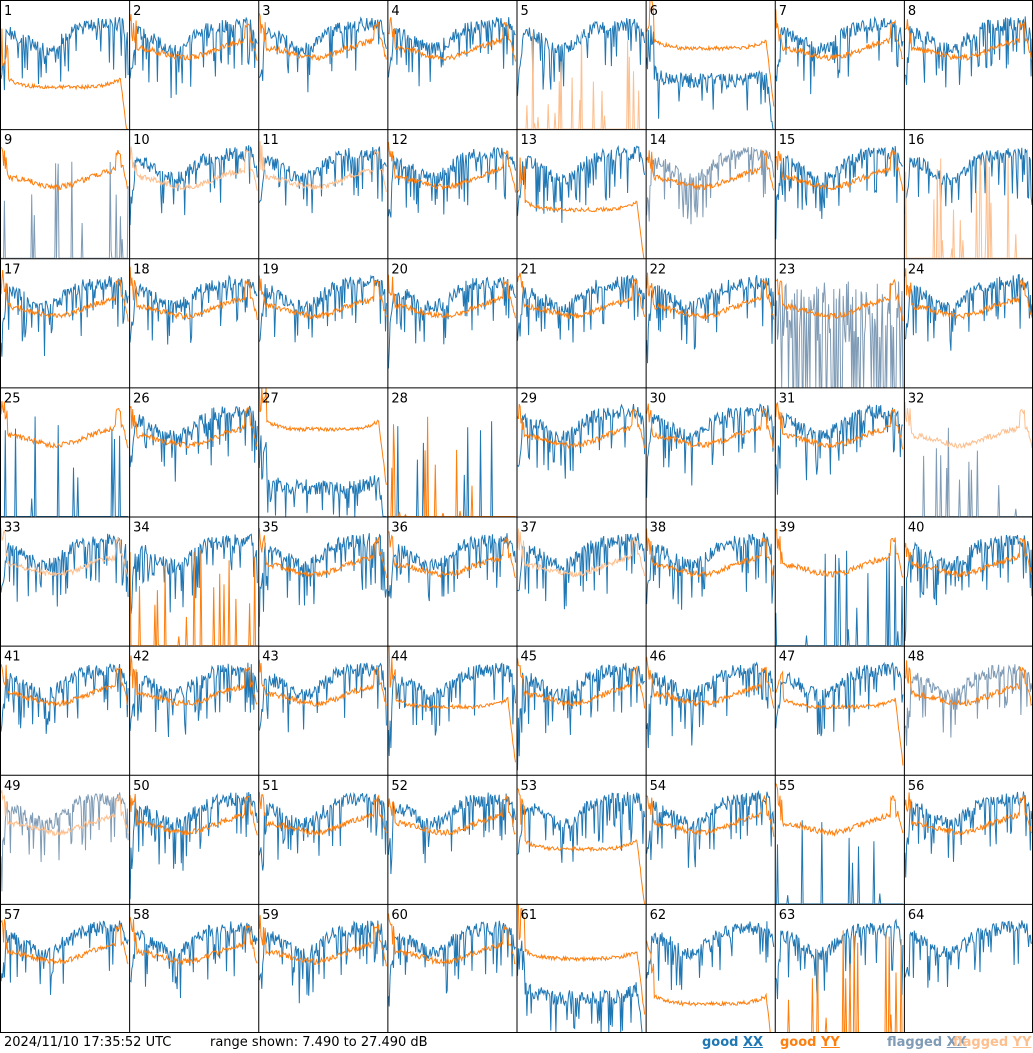  Describe the element at coordinates (654, 11) in the screenshot. I see `panel-label: 6` at that location.